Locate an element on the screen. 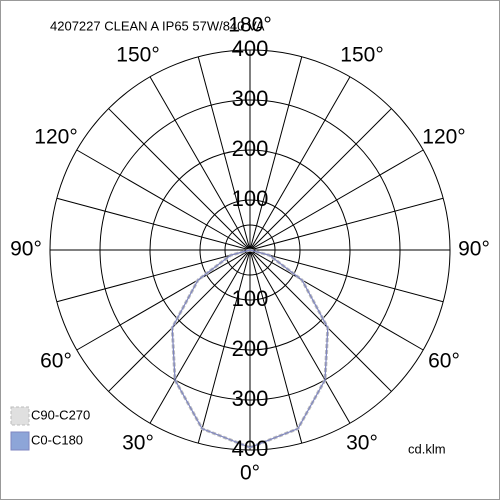  legend-label: C90-C270 is located at coordinates (60, 414).